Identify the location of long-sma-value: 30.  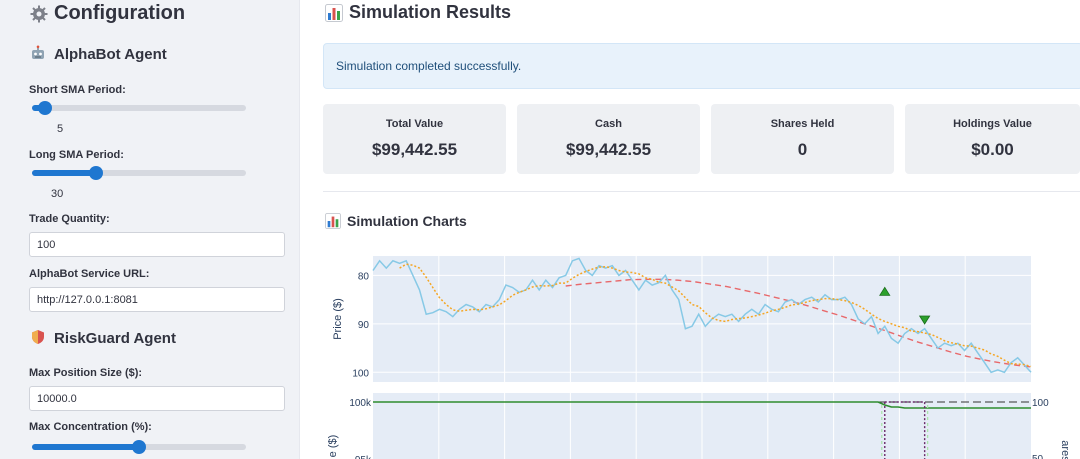
(57, 194).